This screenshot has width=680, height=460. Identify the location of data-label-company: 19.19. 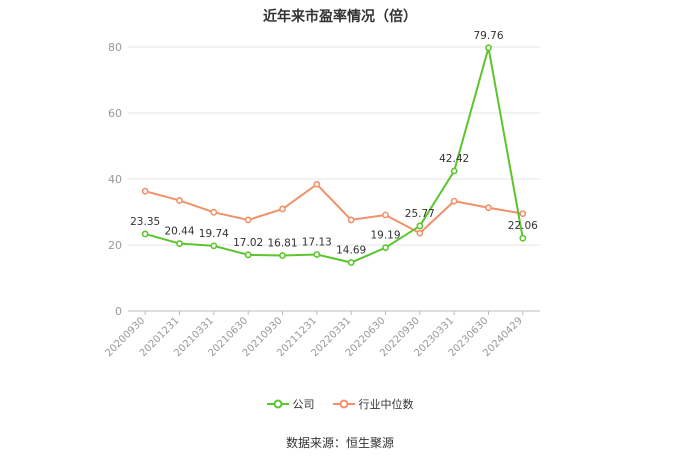
(385, 236).